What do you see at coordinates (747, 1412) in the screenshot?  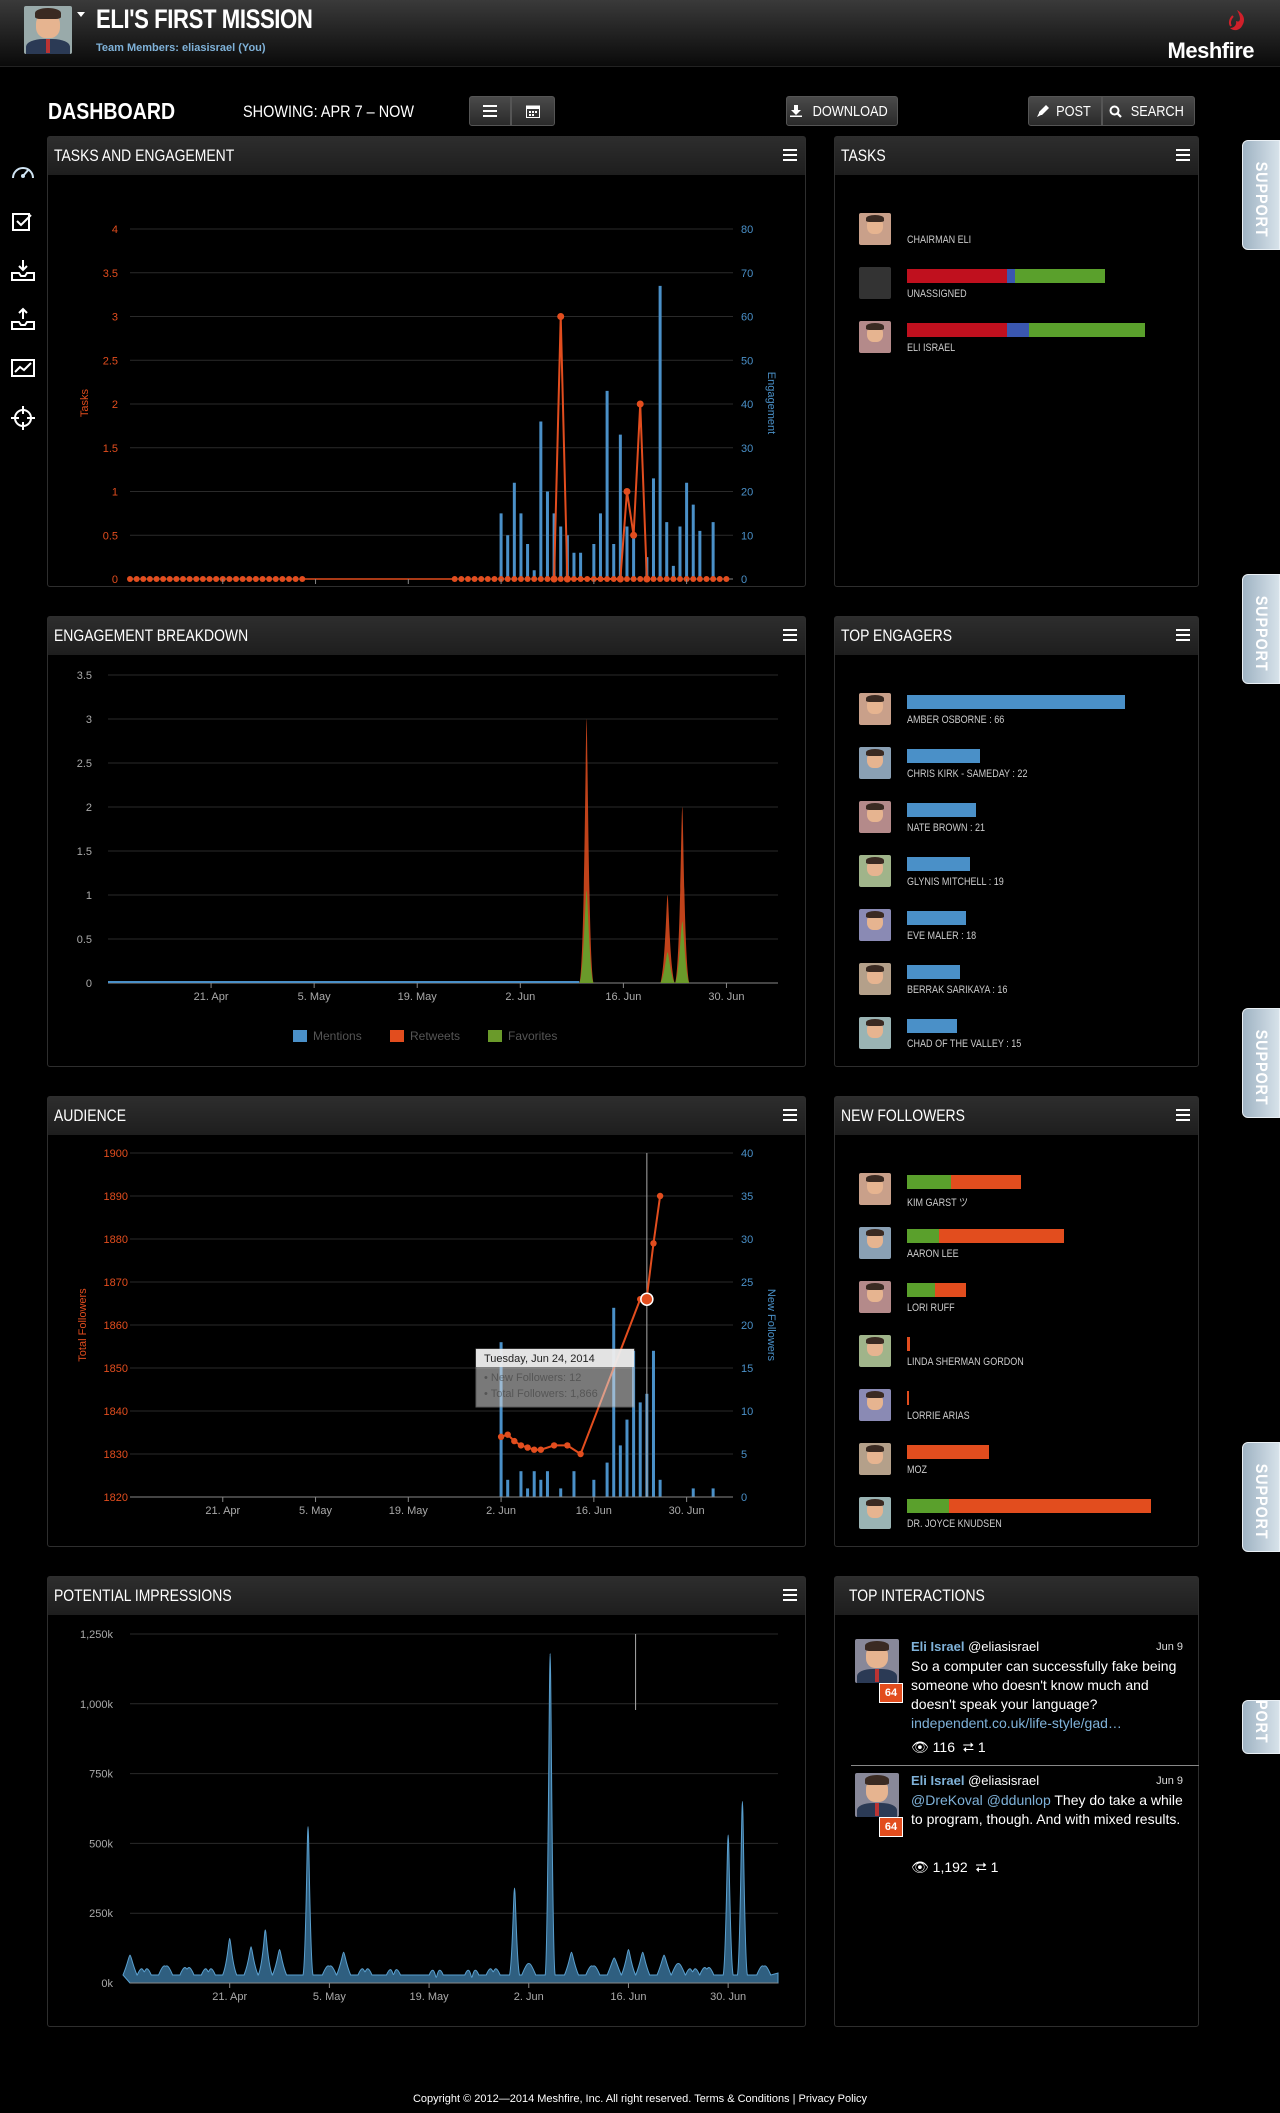 I see `y-tick-right: 10` at bounding box center [747, 1412].